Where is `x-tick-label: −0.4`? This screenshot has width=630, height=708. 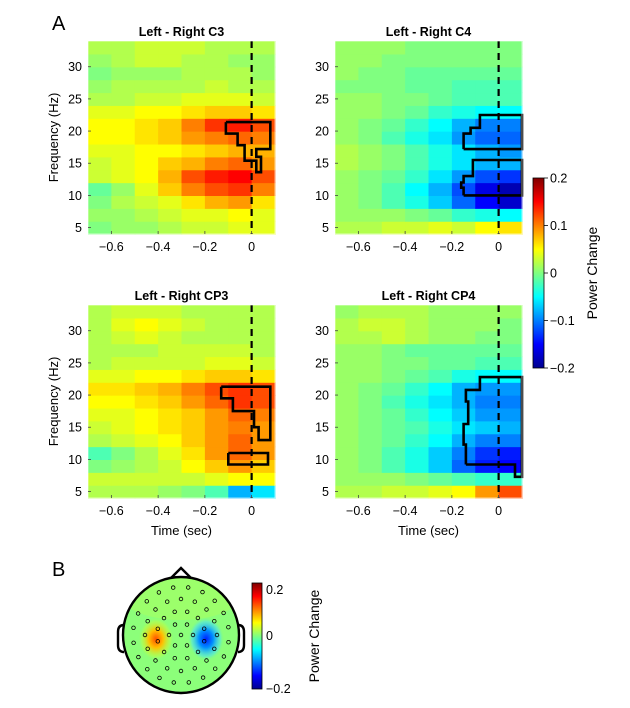 x-tick-label: −0.4 is located at coordinates (405, 247).